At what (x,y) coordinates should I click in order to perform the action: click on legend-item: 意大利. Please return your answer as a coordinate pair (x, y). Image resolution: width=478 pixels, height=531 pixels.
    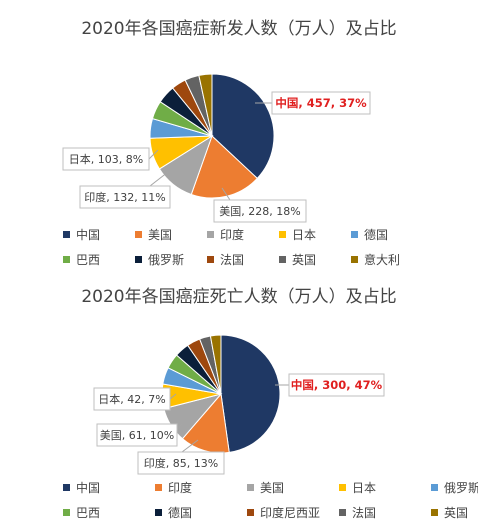
    Looking at the image, I should click on (382, 259).